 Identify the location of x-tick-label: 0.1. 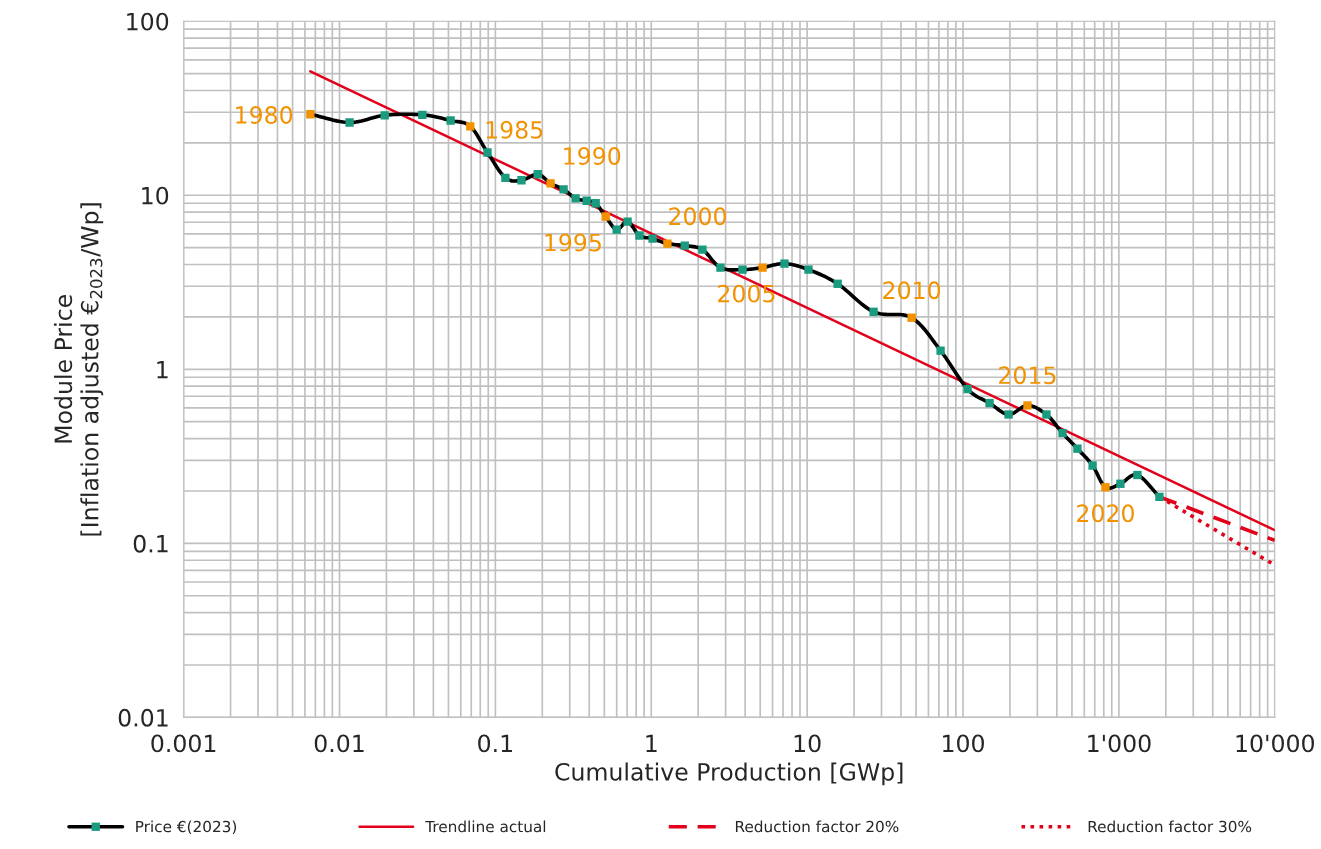
(495, 743).